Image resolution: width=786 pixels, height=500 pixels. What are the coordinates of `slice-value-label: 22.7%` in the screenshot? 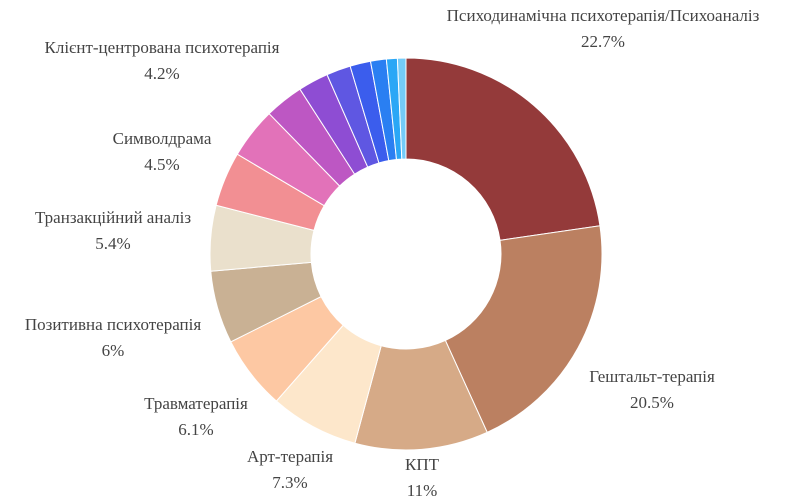 It's located at (603, 41).